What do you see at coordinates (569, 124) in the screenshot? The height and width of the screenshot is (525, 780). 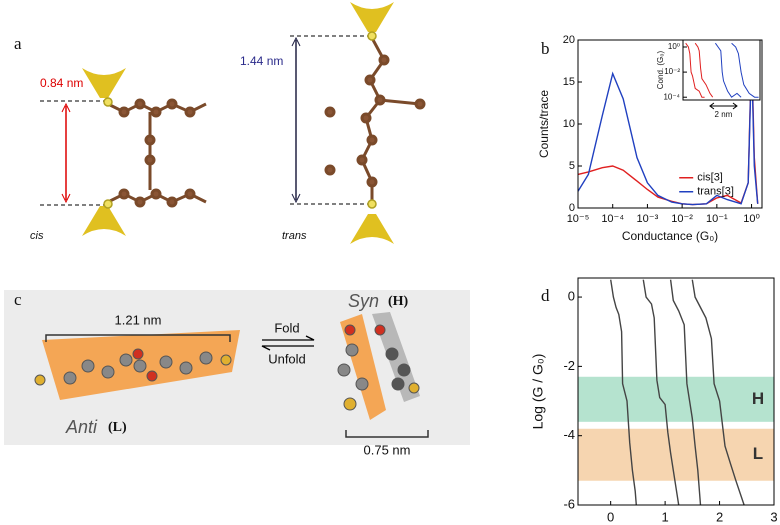 I see `y-tick-label: 10` at bounding box center [569, 124].